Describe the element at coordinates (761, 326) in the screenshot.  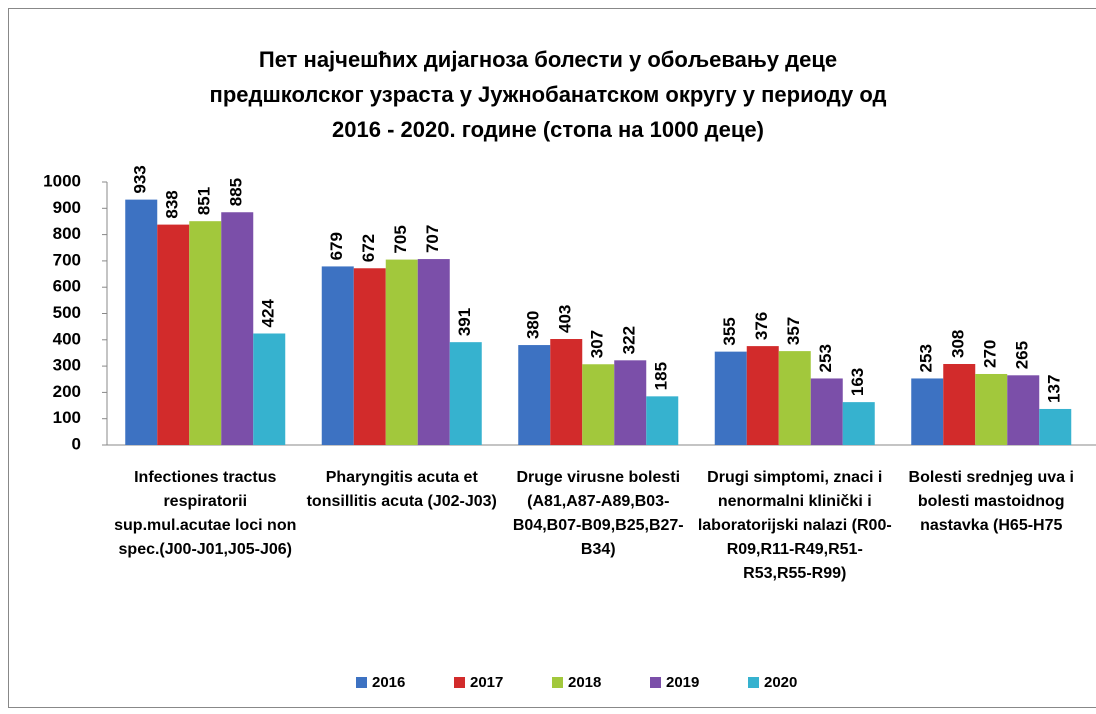
I see `value-label: 376` at that location.